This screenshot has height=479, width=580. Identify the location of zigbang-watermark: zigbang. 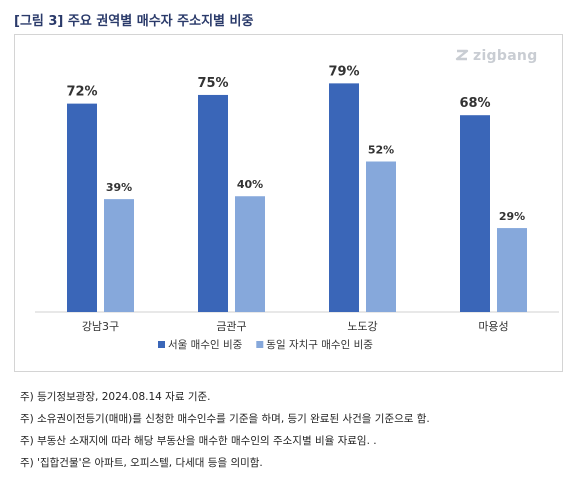
(496, 56).